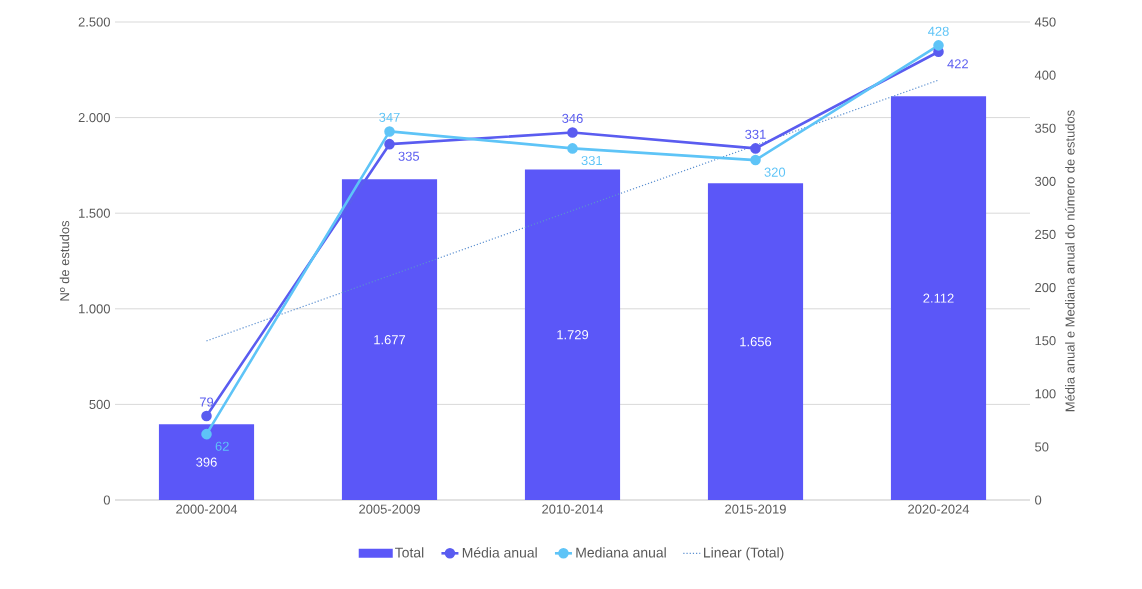  What do you see at coordinates (99, 404) in the screenshot?
I see `y-tick-label: 500` at bounding box center [99, 404].